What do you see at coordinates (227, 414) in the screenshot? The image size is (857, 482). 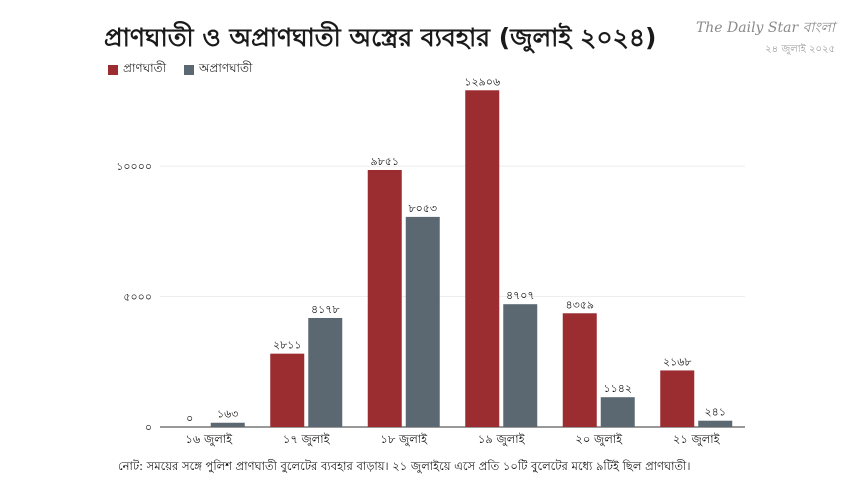 I see `data-label-nonlethal: ১৬৩` at bounding box center [227, 414].